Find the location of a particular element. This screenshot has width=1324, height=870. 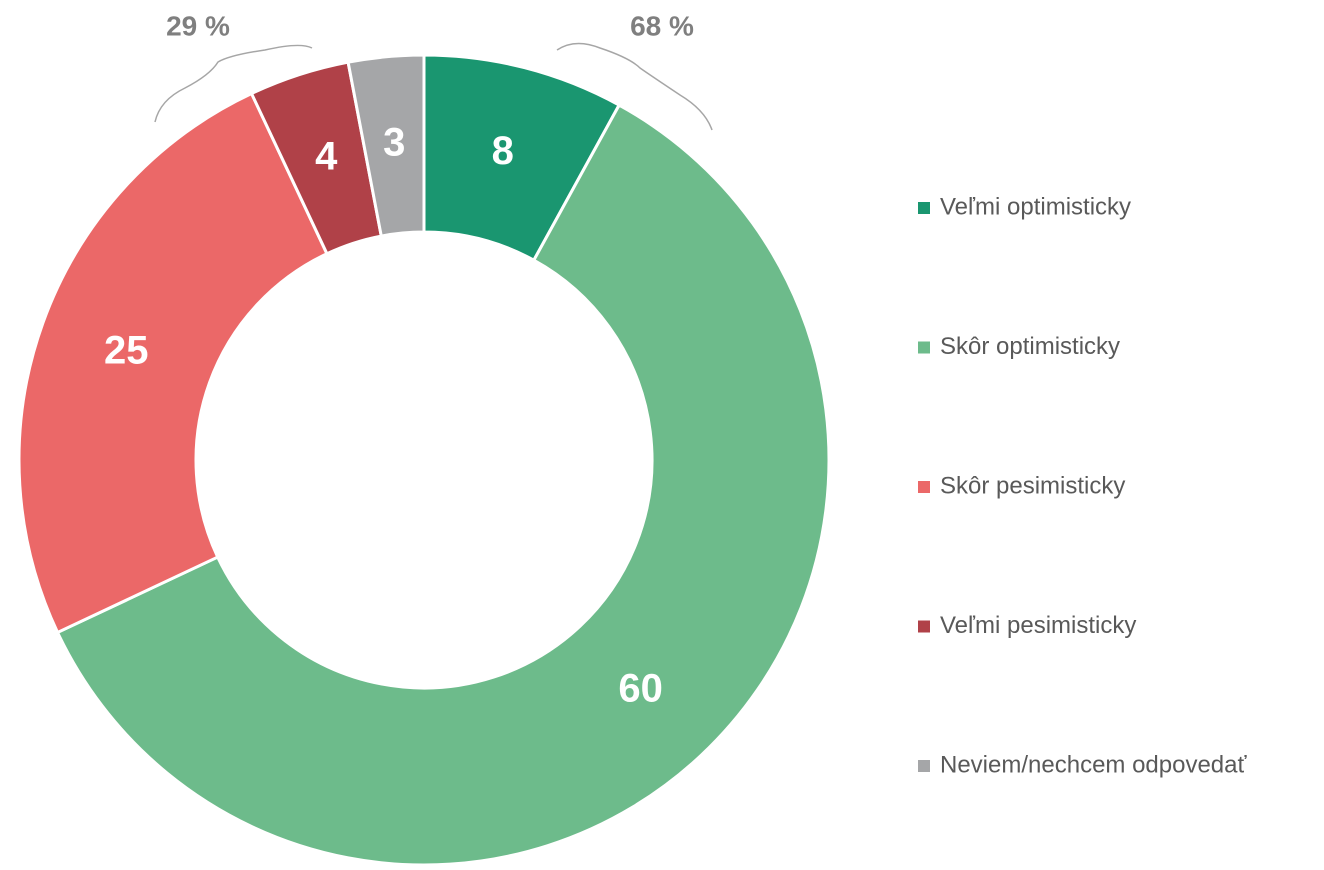

data-label: 4 is located at coordinates (326, 157).